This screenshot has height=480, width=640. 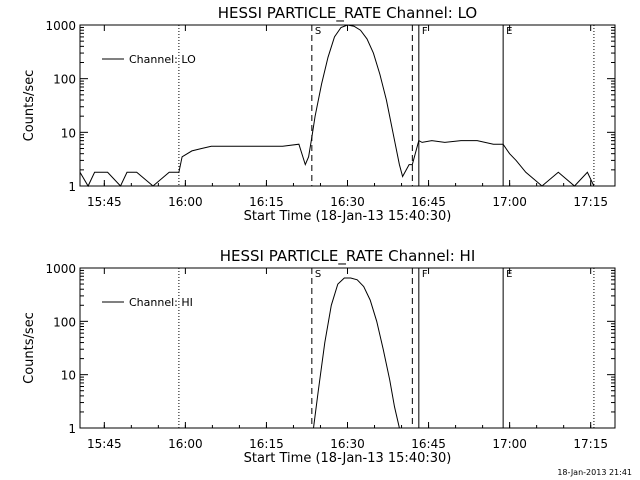 I want to click on timestamp: 18-Jan-2013 21:41, so click(x=594, y=472).